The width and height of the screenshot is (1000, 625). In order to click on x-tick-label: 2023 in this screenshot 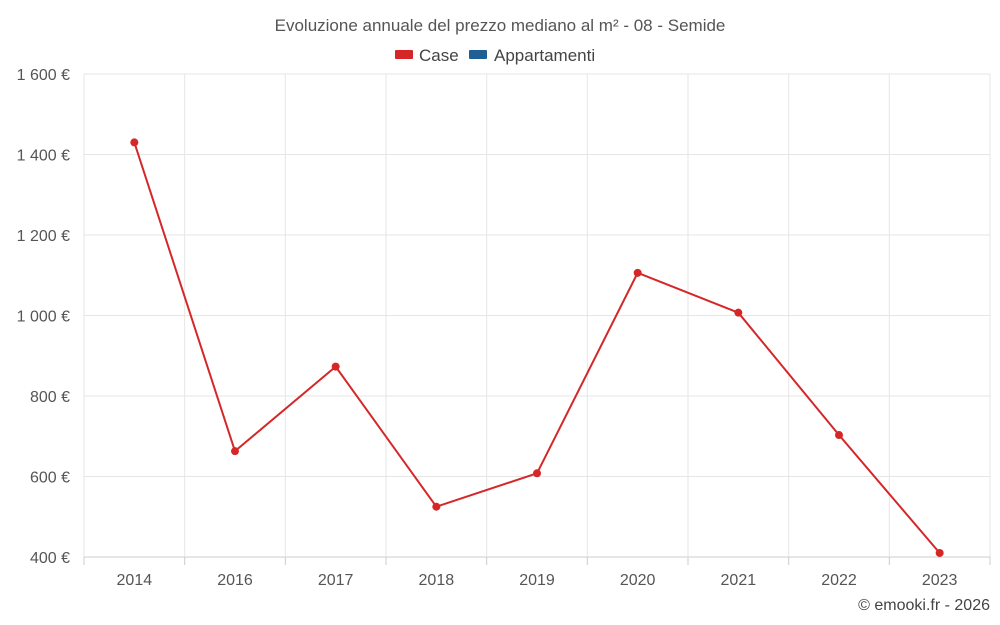, I will do `click(940, 580)`.